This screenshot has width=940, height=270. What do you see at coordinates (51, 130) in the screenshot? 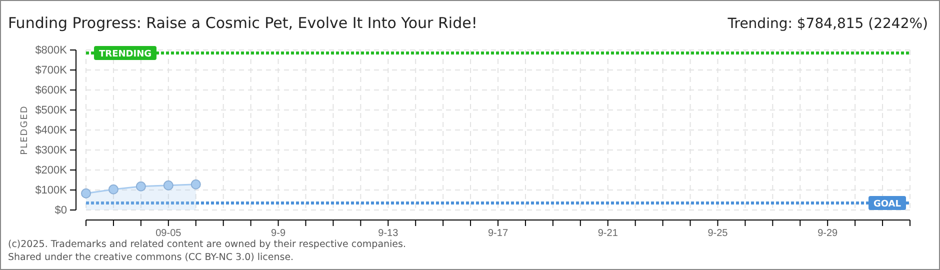
I see `y-tick-label: $400K` at bounding box center [51, 130].